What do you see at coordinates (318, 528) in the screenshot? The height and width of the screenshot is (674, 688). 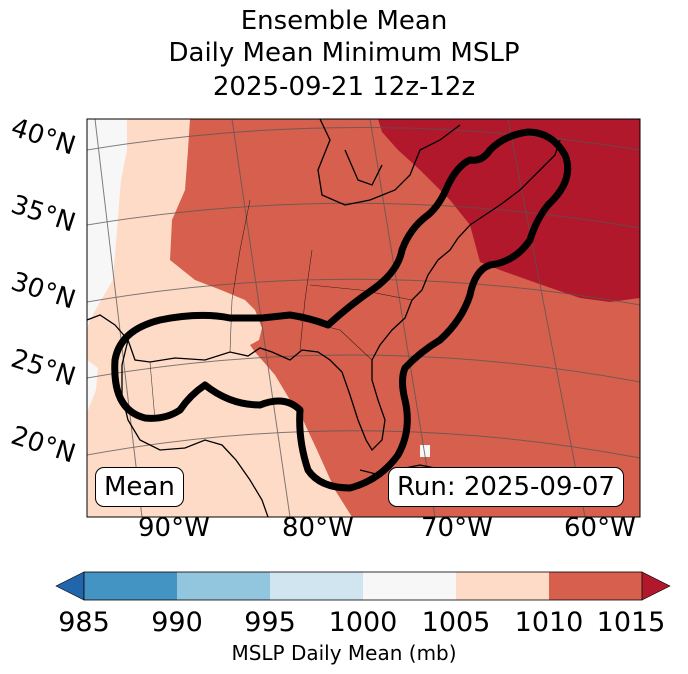 I see `lon-label-80w: 80°W` at bounding box center [318, 528].